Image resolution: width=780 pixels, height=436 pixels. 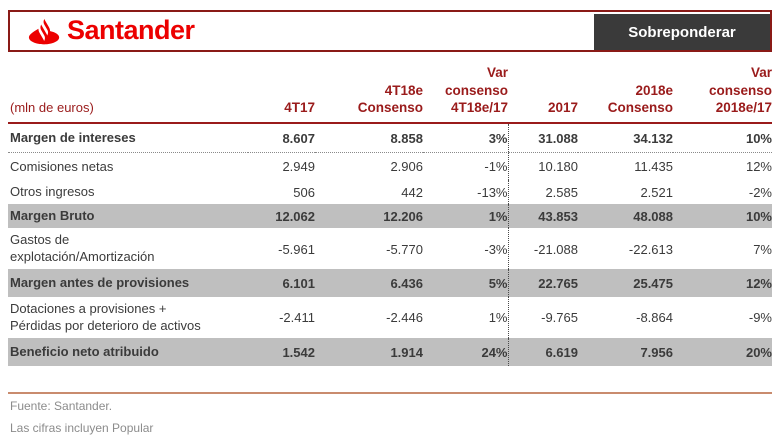 I want to click on cell-value: 506, so click(x=304, y=193).